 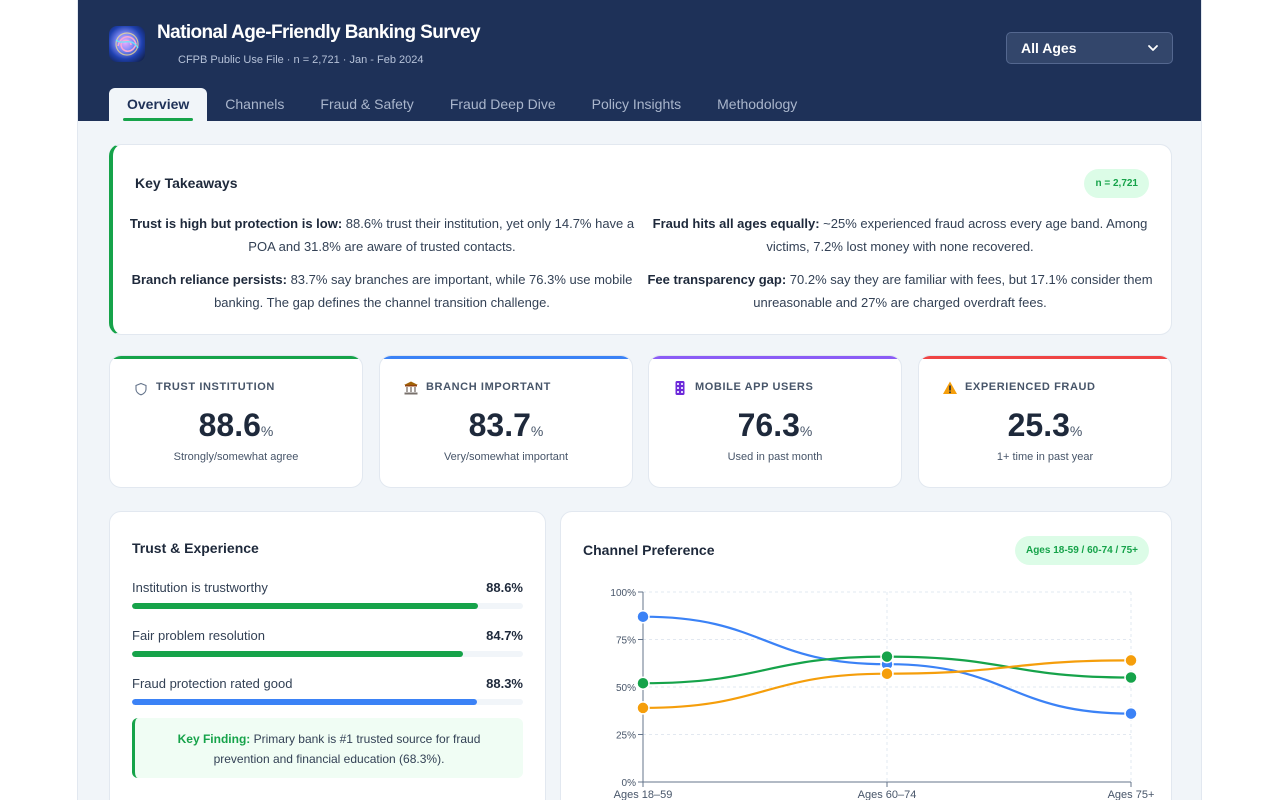 What do you see at coordinates (209, 279) in the screenshot?
I see `takeaway-lead: Branch reliance persists:` at bounding box center [209, 279].